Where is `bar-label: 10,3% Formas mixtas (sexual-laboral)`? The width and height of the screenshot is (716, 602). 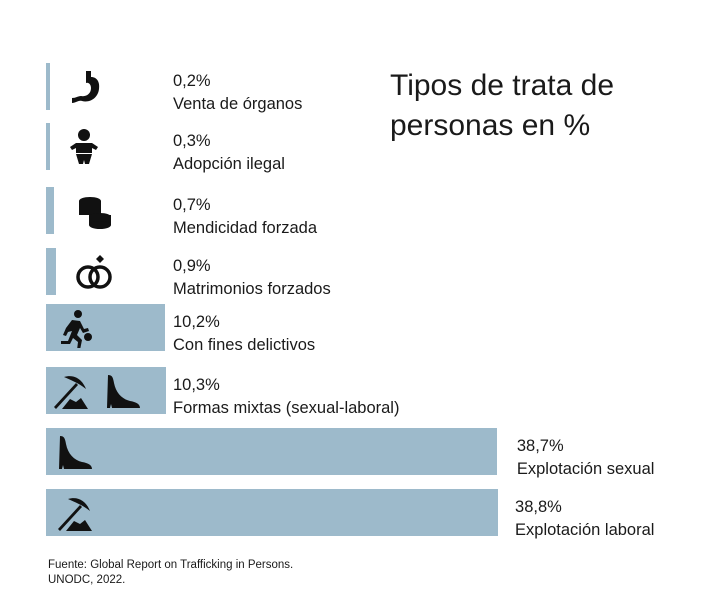 bar-label: 10,3% Formas mixtas (sexual-laboral) is located at coordinates (286, 397).